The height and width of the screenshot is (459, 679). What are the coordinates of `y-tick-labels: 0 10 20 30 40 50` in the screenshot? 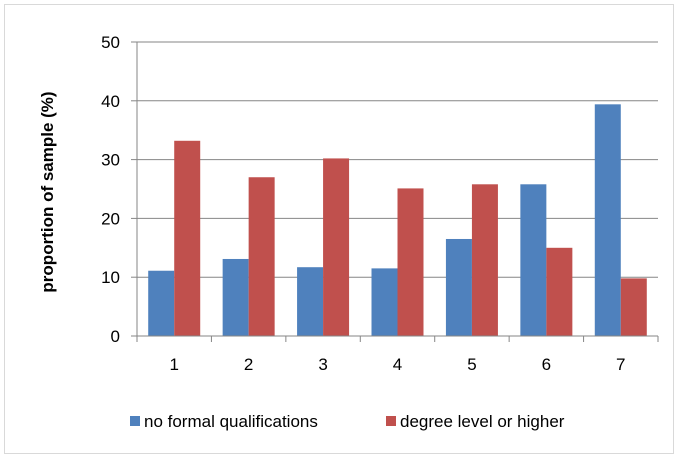 It's located at (110, 189).